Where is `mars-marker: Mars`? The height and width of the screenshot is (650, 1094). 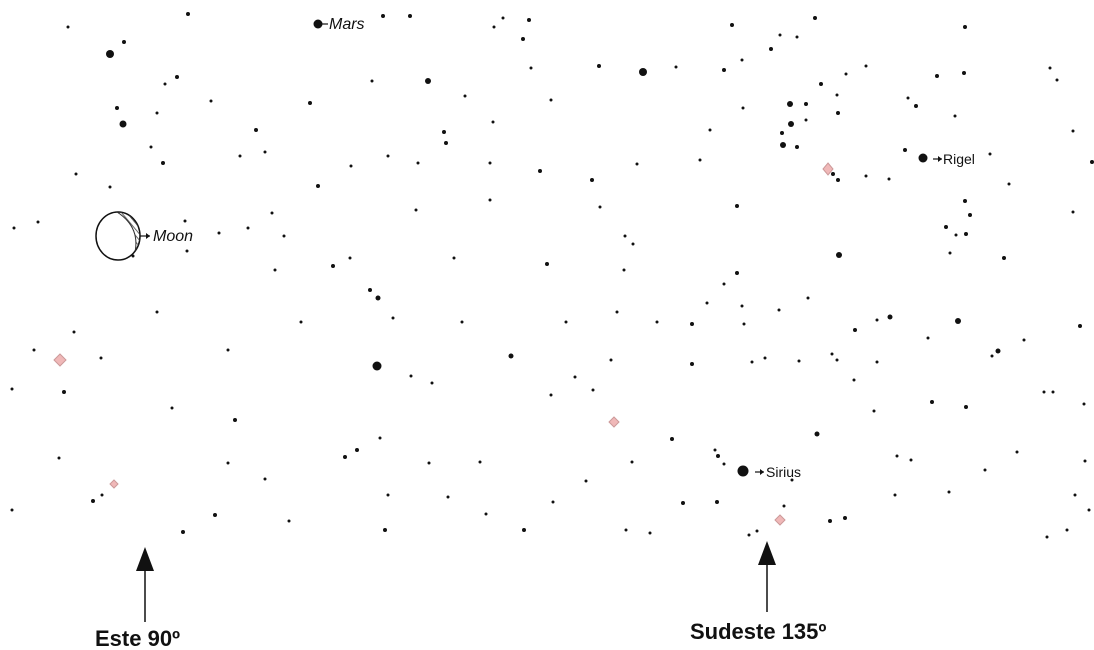
mars-marker: Mars is located at coordinates (339, 24).